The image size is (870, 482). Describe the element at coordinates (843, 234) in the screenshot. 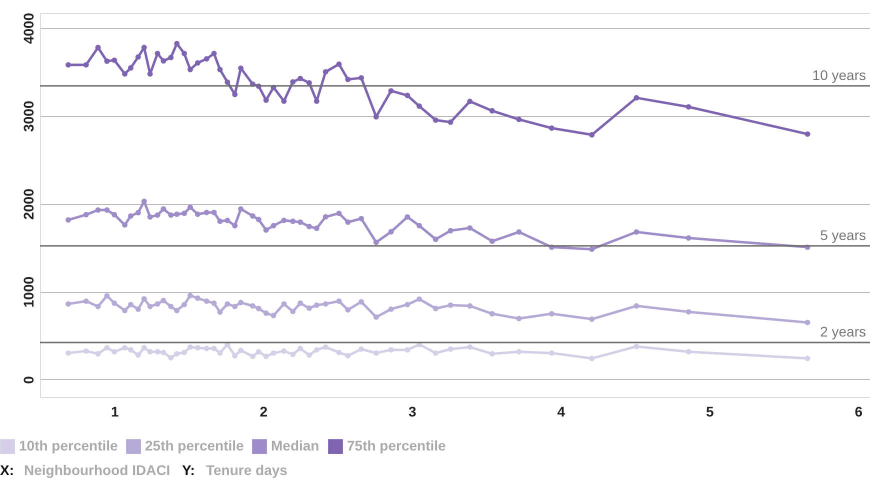

I see `ref-line-label: 5 years` at that location.